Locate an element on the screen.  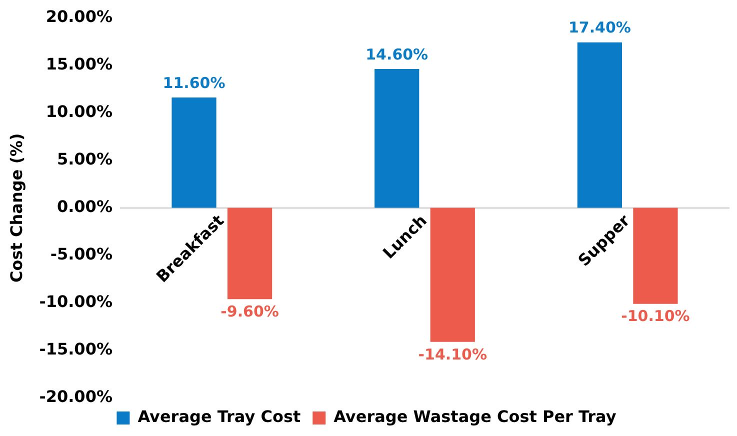
data-label: 14.60% is located at coordinates (397, 54).